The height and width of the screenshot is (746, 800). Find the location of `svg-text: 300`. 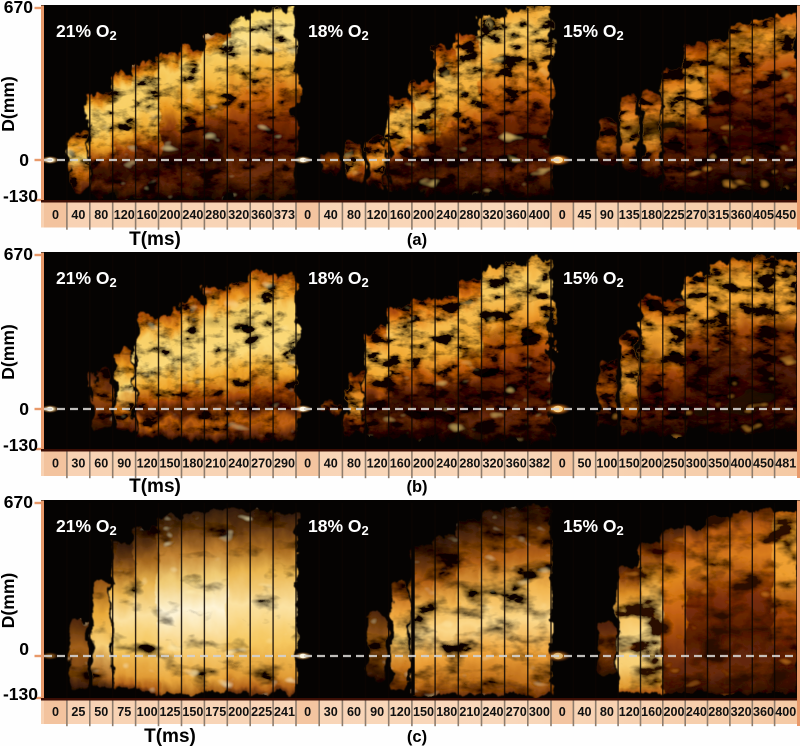

svg-text: 300 is located at coordinates (696, 464).